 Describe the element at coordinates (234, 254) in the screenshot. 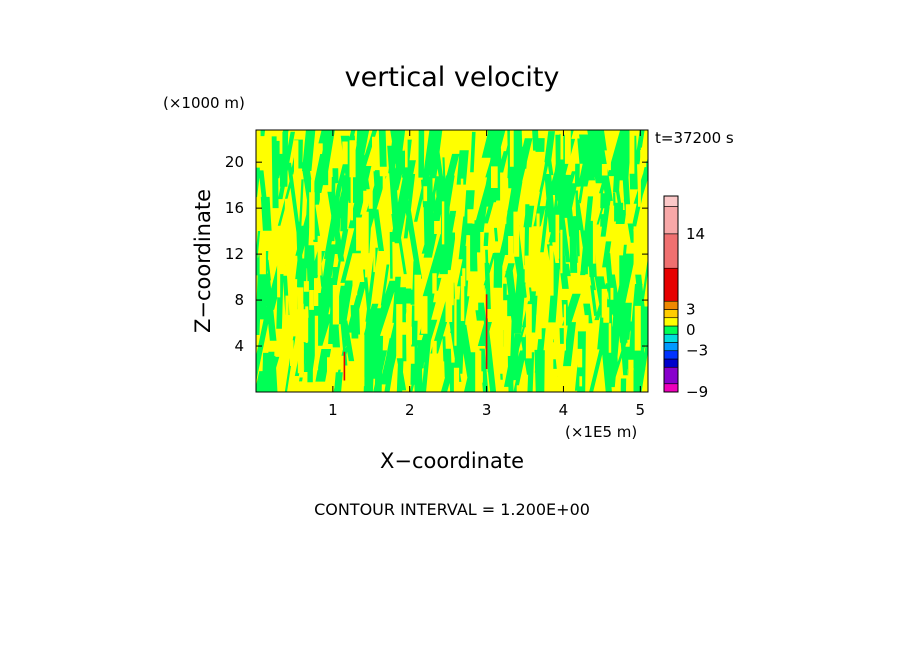

I see `y-tick-label: 12` at that location.